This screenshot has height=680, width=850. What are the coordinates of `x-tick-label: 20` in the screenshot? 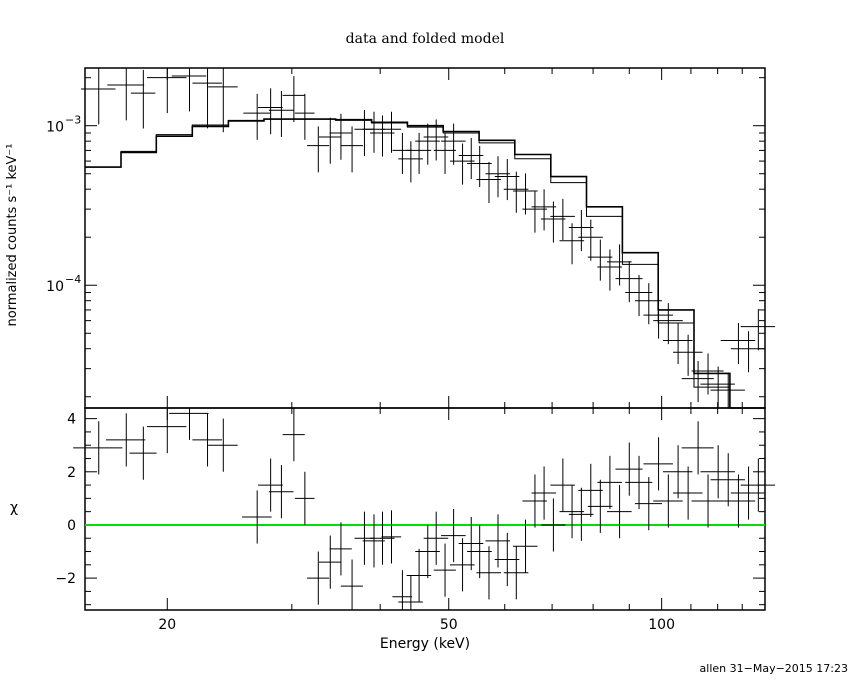 It's located at (167, 625).